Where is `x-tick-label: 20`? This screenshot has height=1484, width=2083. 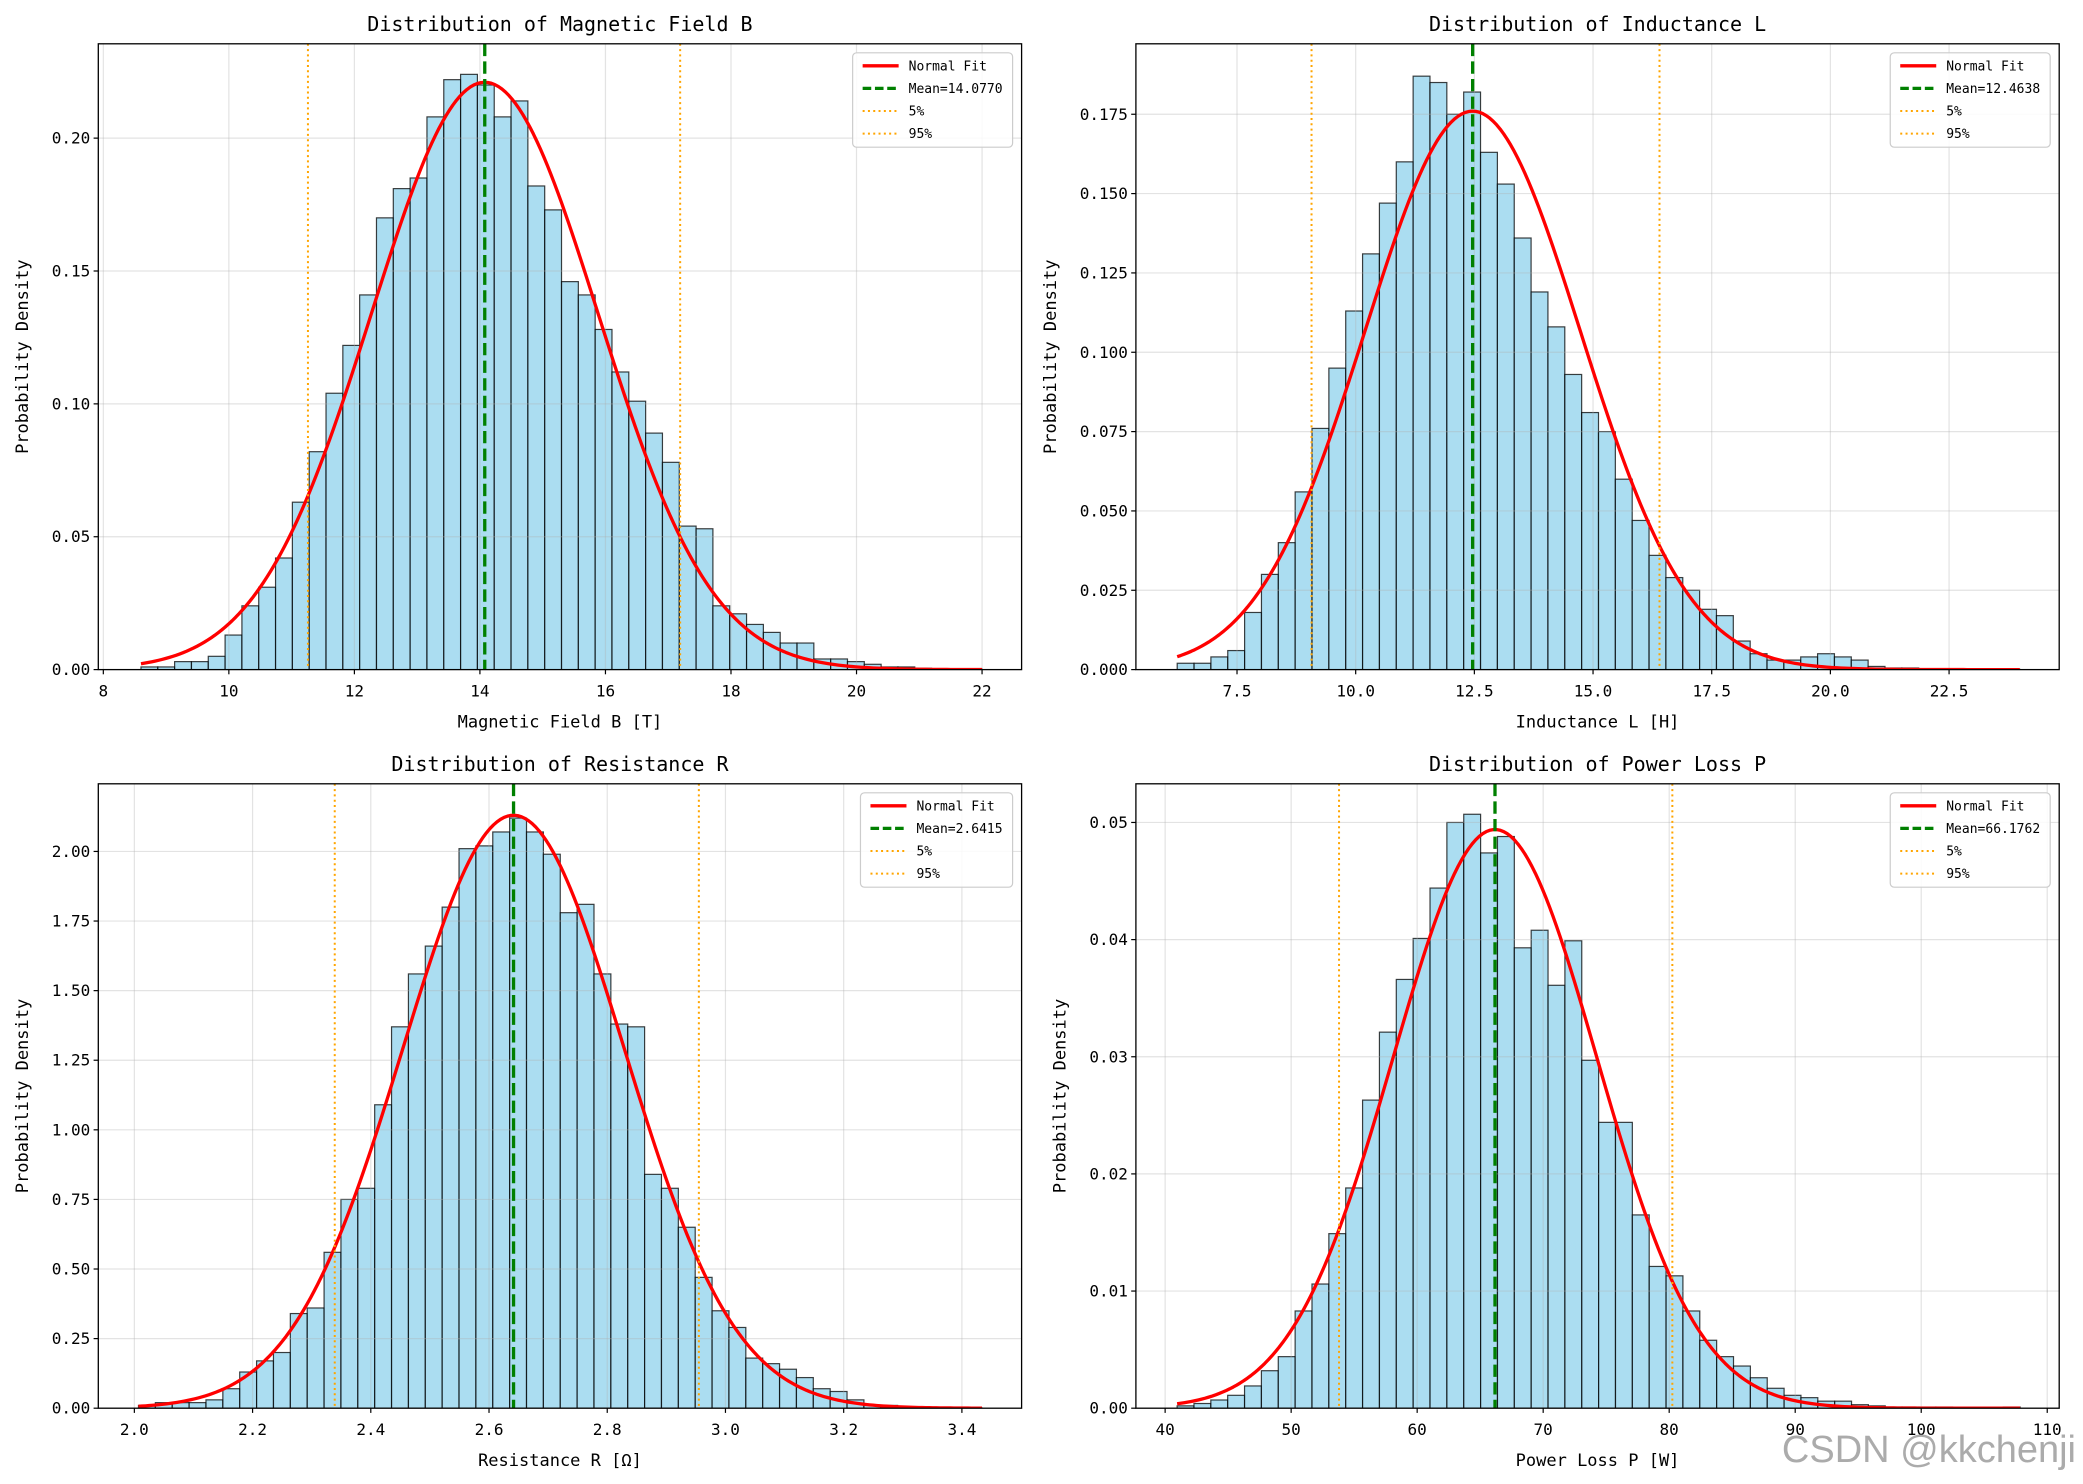
x-tick-label: 20 is located at coordinates (856, 691).